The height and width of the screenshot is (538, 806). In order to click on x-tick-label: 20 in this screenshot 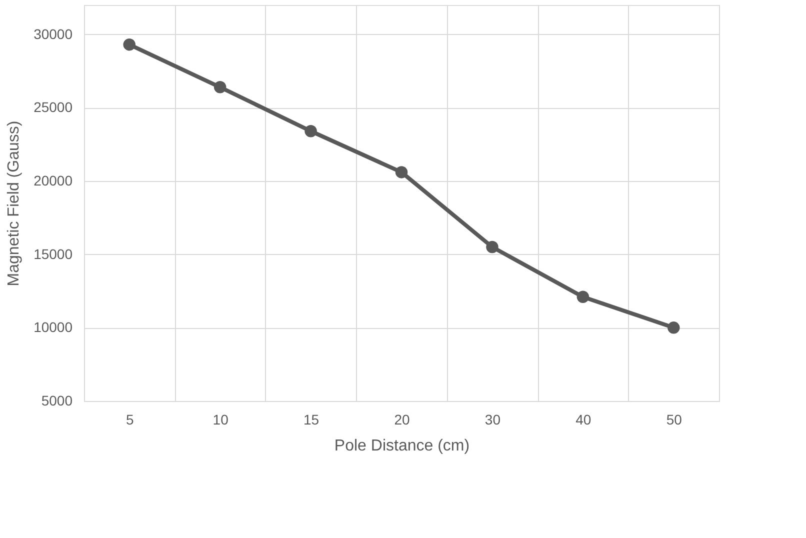, I will do `click(402, 420)`.